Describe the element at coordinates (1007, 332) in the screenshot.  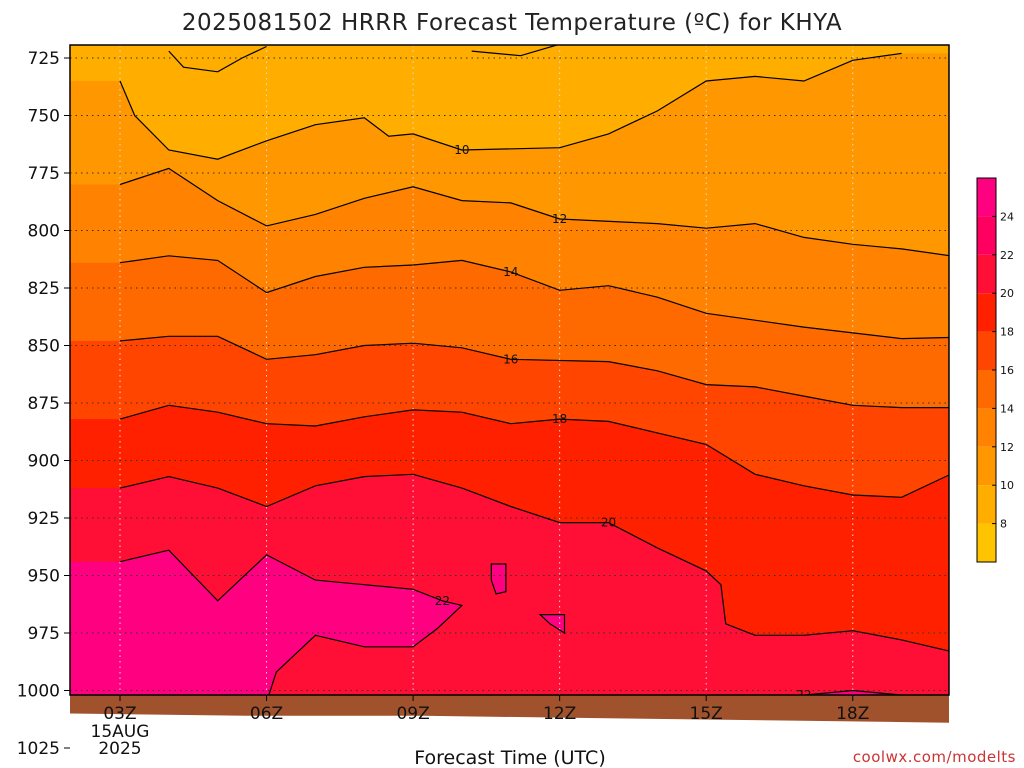
I see `colorbar-label-18: 18` at that location.